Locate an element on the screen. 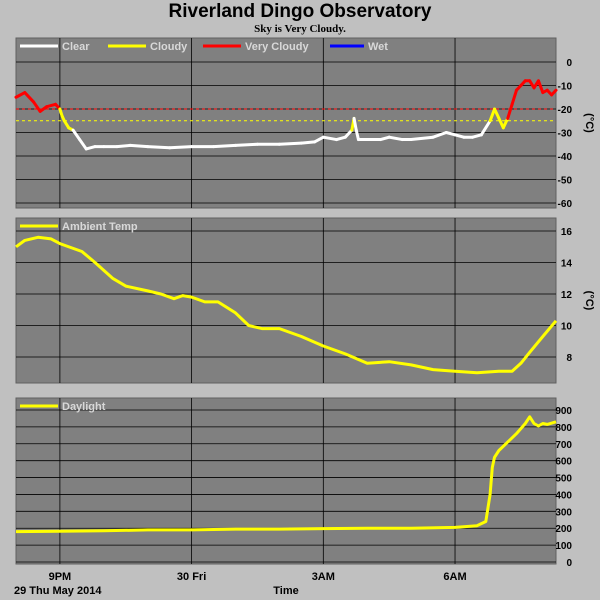 The height and width of the screenshot is (600, 600). daylight-y-tick-label: 600 is located at coordinates (563, 462).